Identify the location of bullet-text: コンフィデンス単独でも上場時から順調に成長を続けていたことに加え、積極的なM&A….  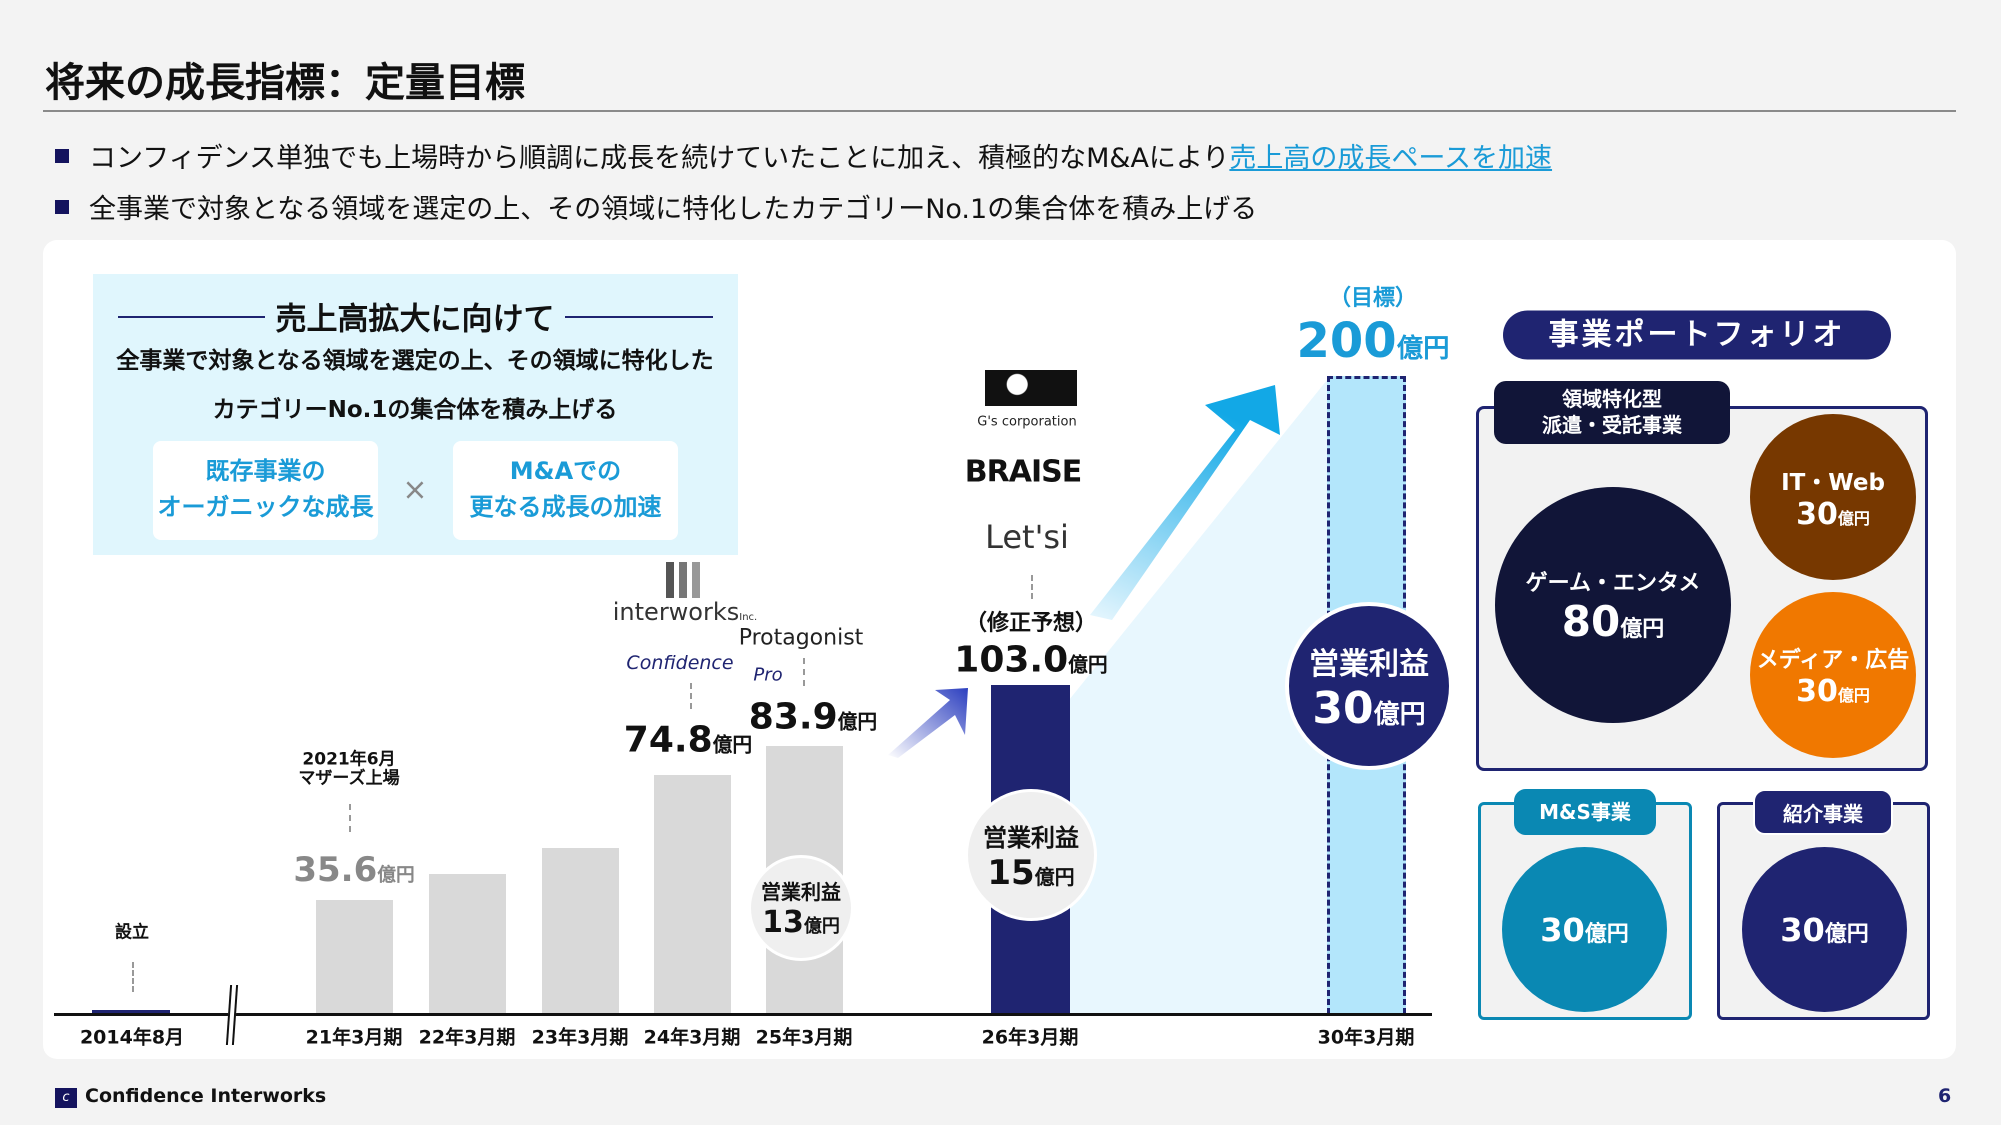
(659, 158).